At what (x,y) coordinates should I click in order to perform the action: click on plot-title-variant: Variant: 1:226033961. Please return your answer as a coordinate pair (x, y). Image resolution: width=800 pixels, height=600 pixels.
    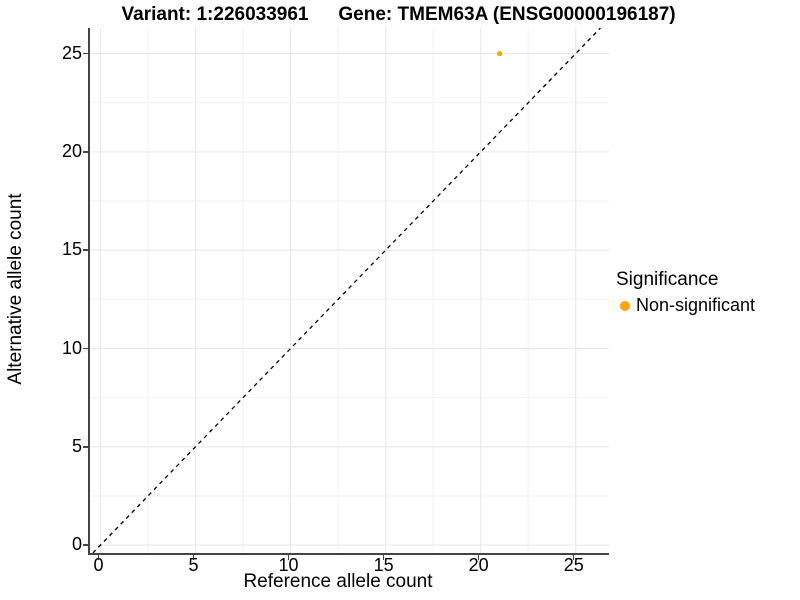
    Looking at the image, I should click on (215, 14).